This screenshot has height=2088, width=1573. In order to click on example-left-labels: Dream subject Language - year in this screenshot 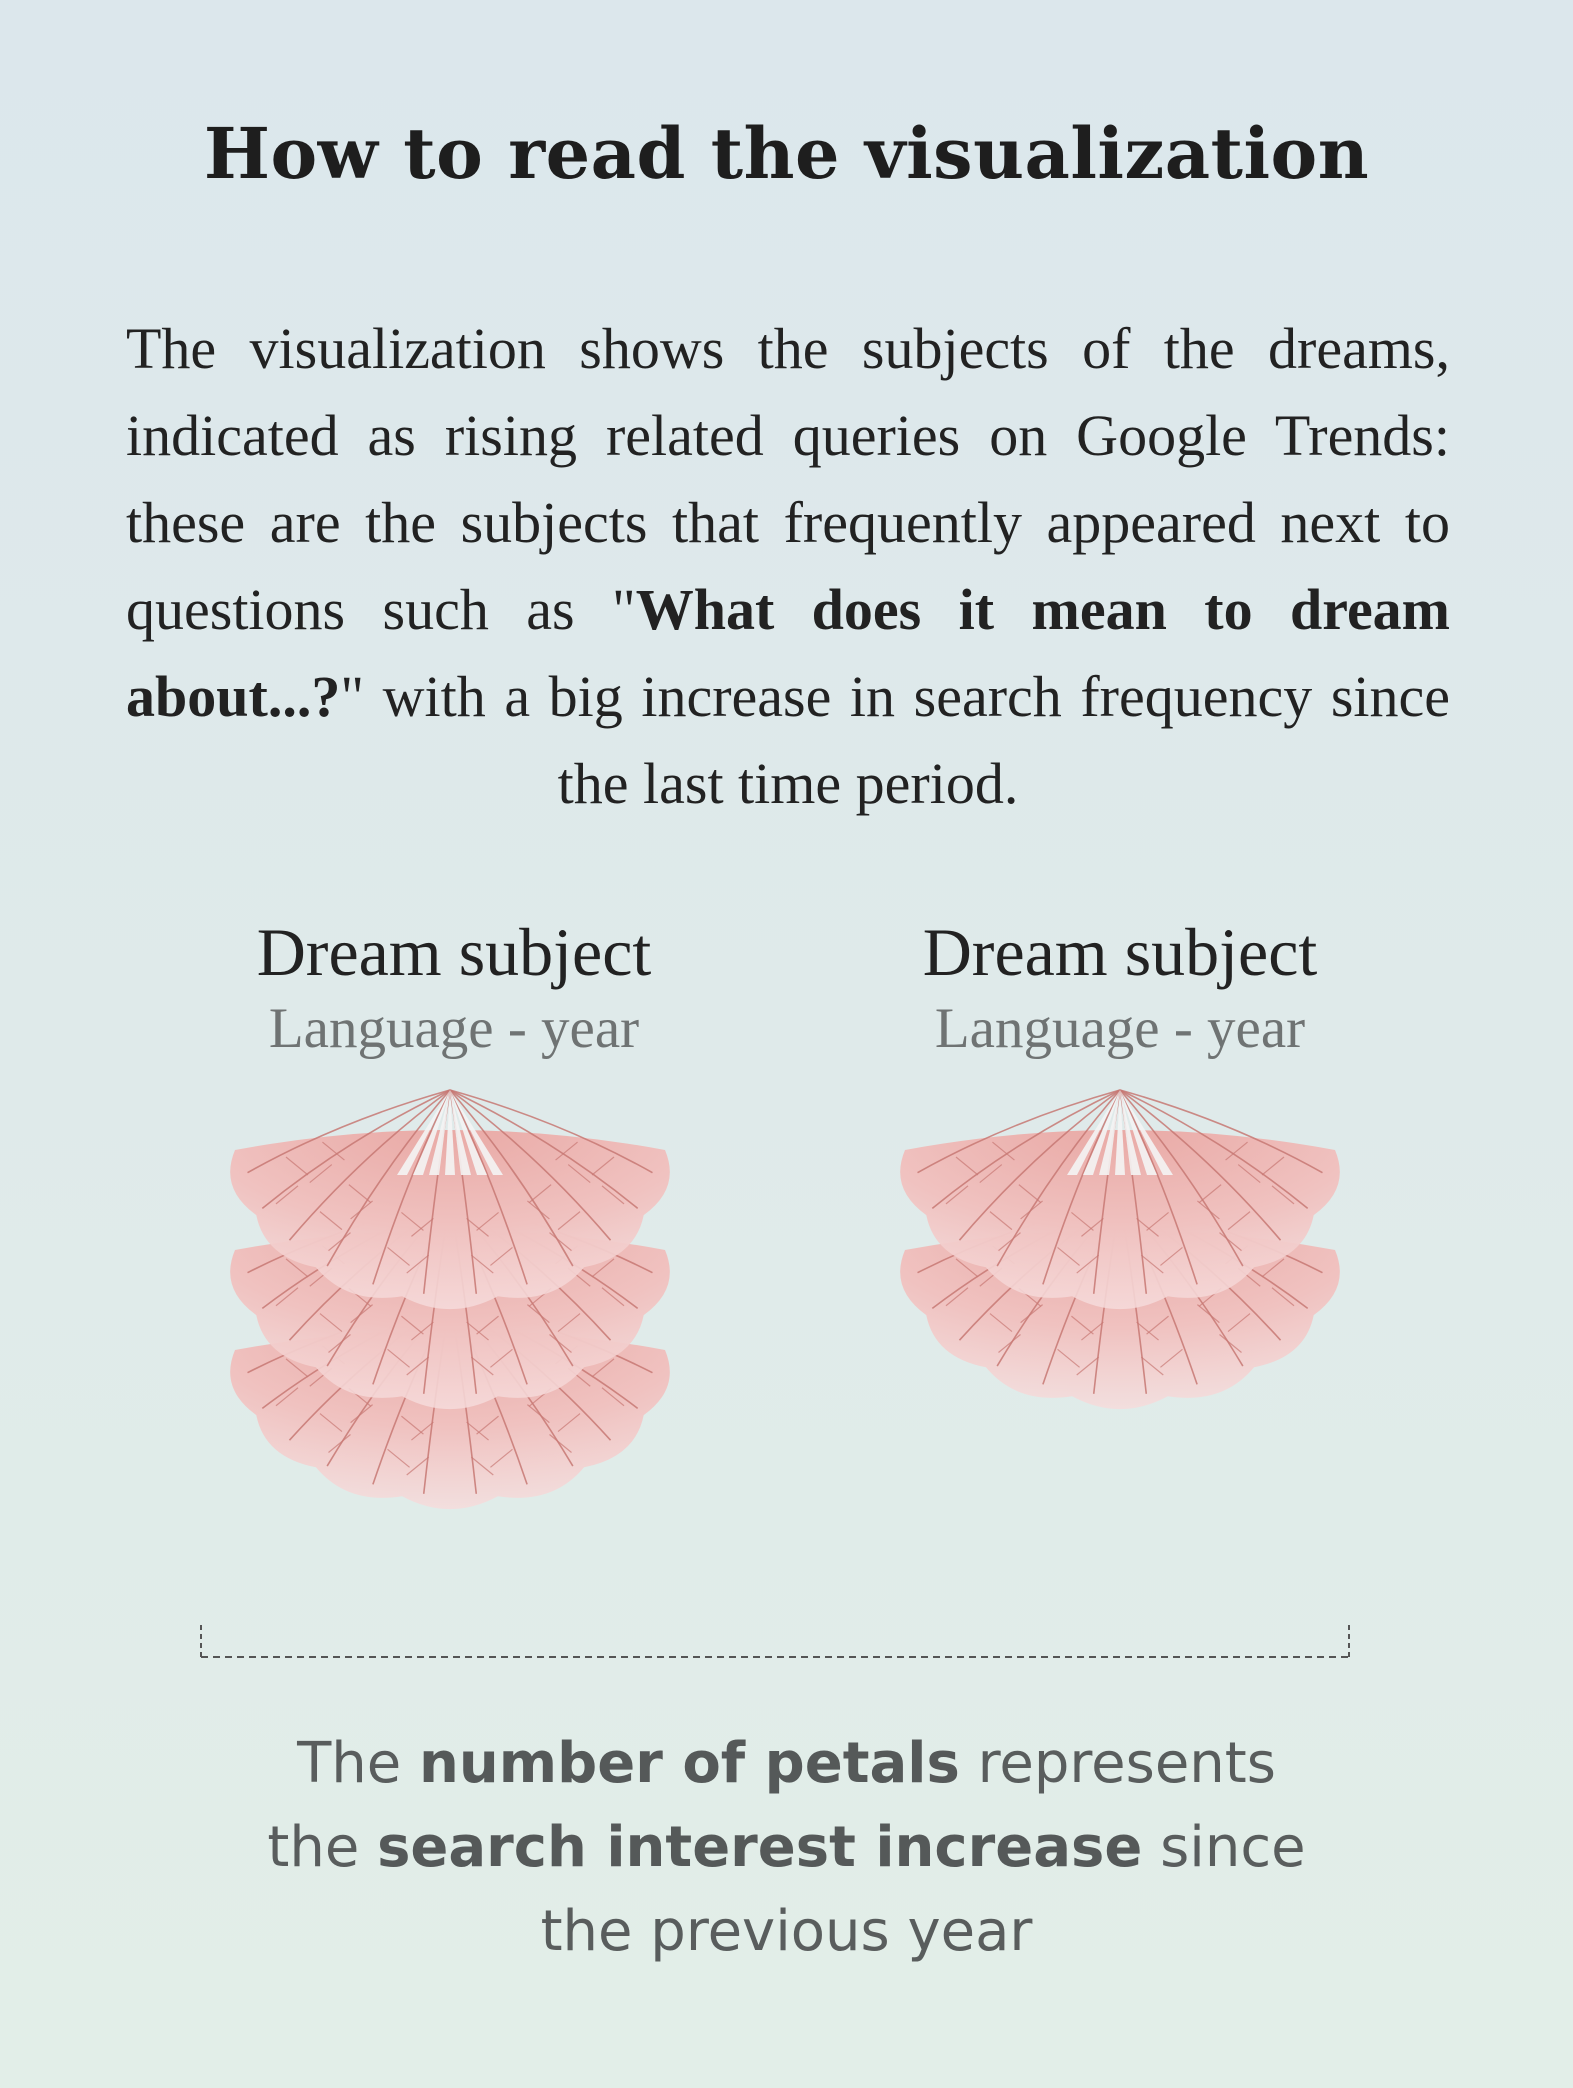, I will do `click(454, 987)`.